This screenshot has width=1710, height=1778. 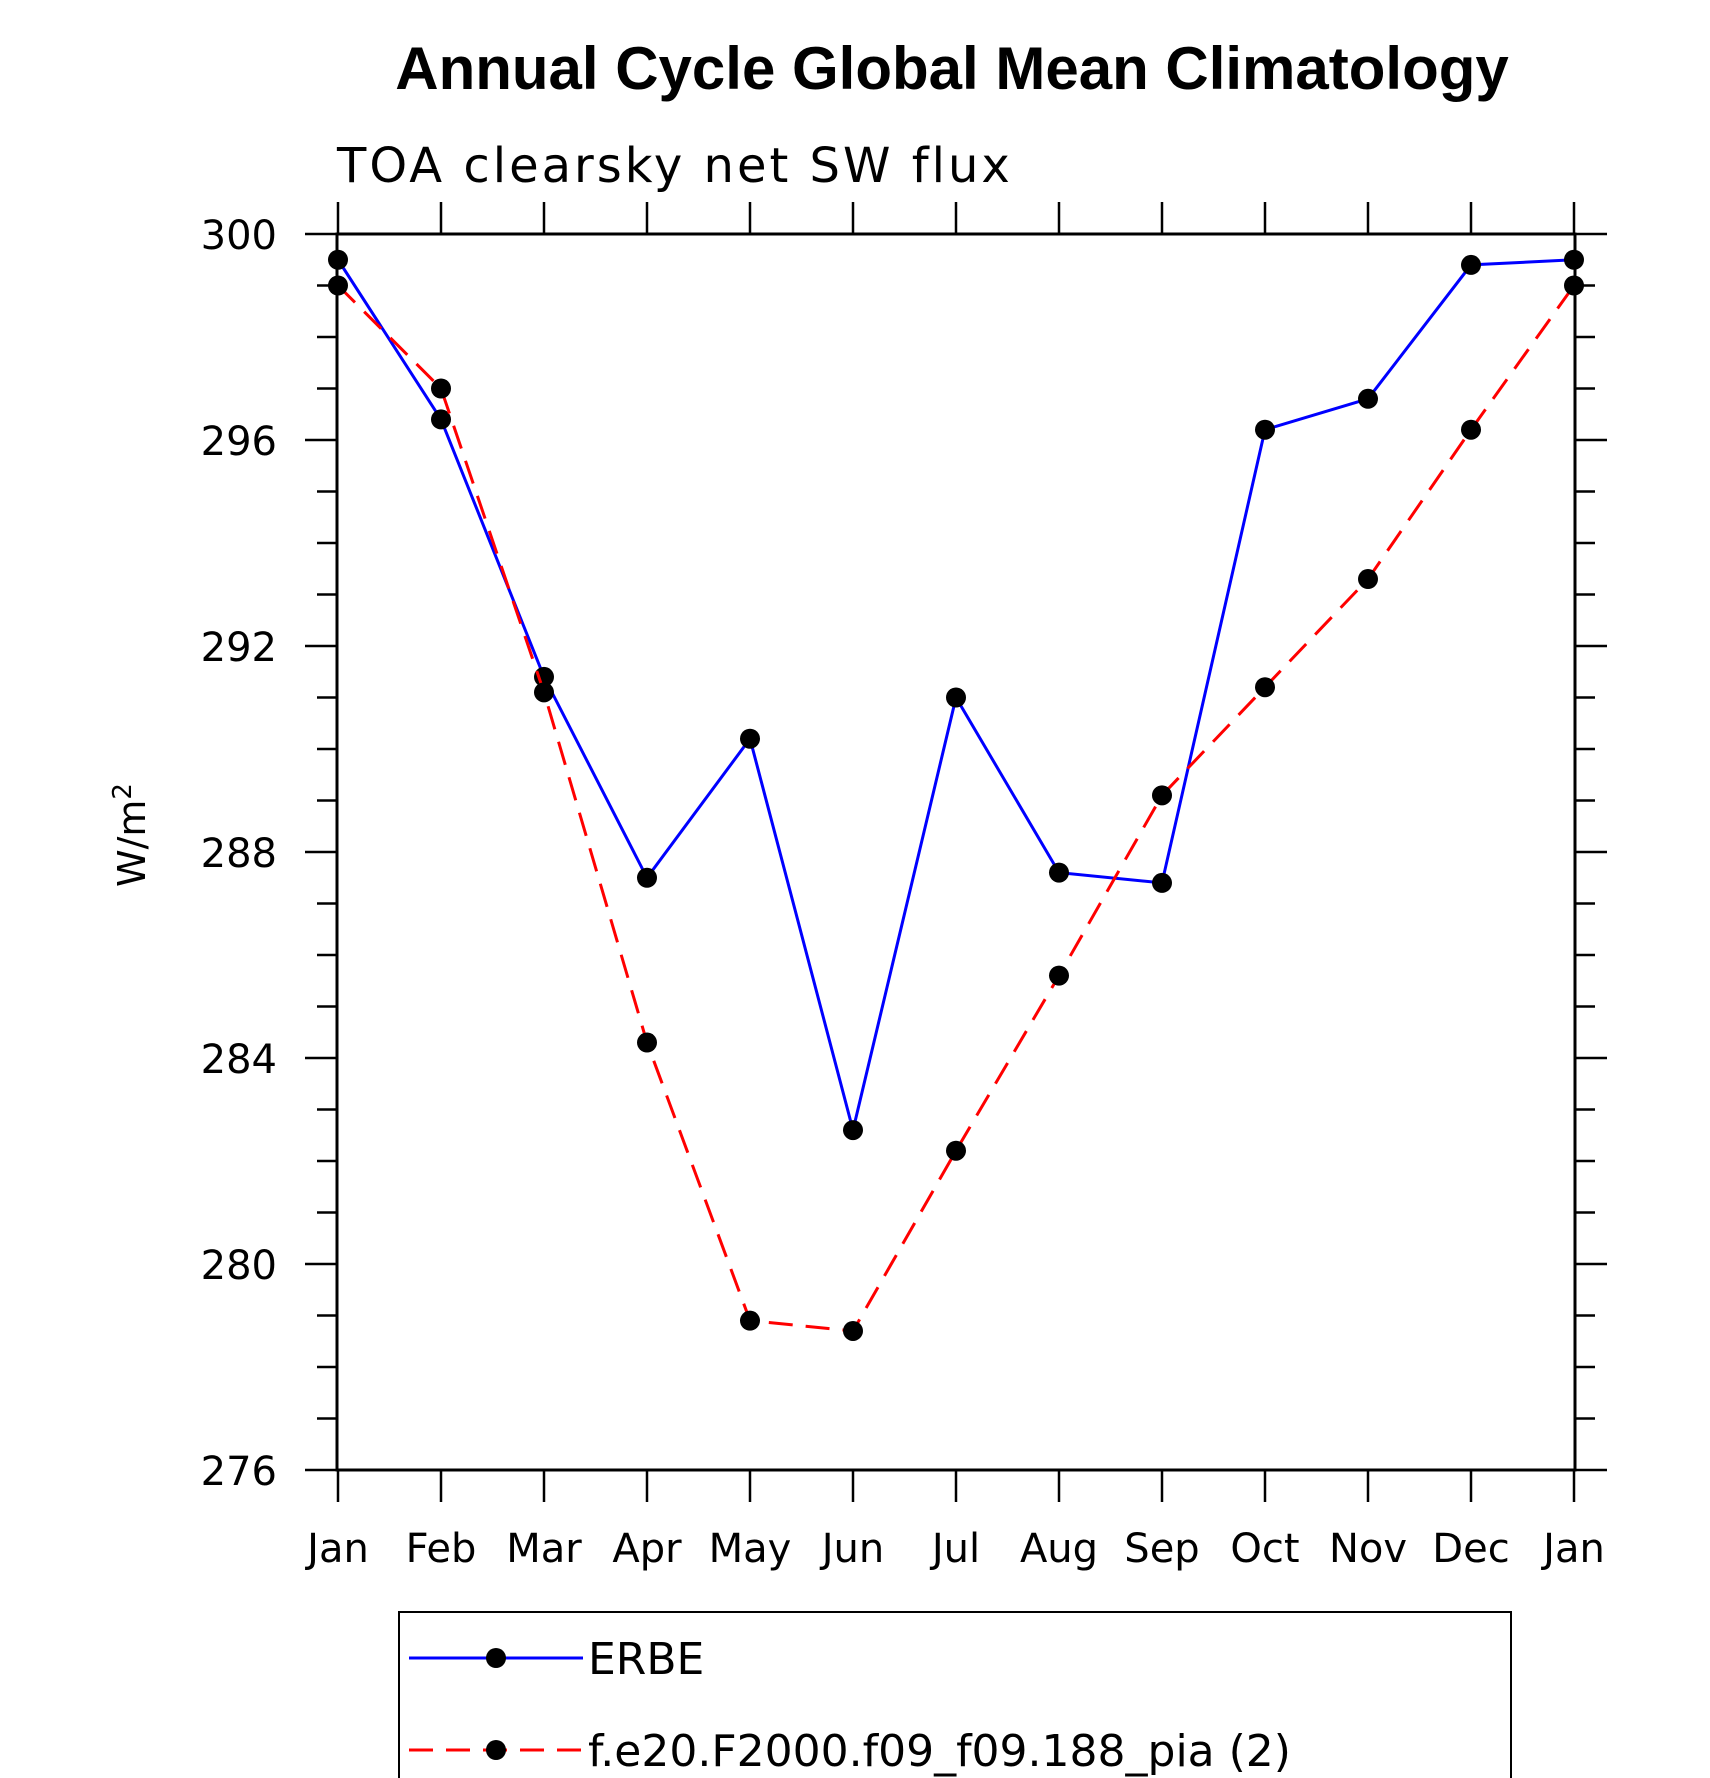 I want to click on legend: ERBE f.e20.F2000.f09_f09.188_pia (2), so click(x=955, y=1694).